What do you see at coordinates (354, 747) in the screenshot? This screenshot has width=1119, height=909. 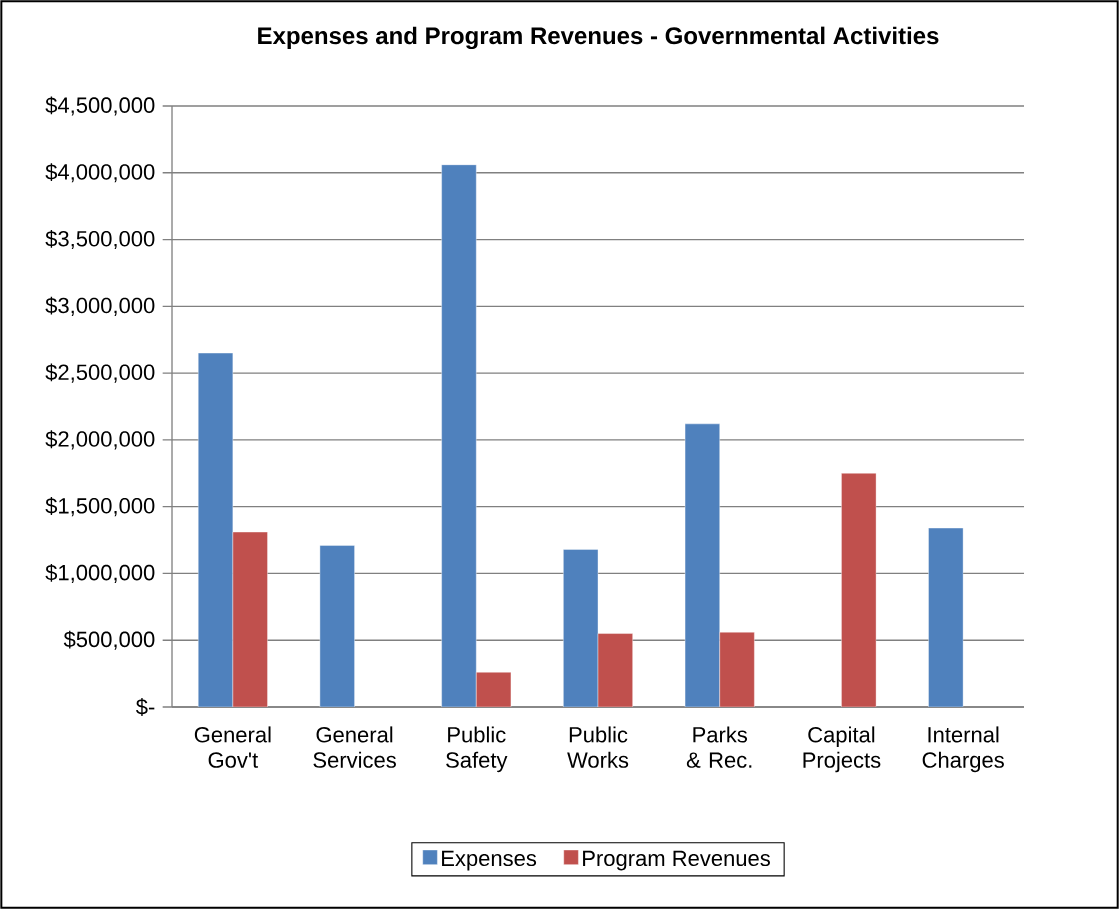 I see `x-tick-label: General Services` at bounding box center [354, 747].